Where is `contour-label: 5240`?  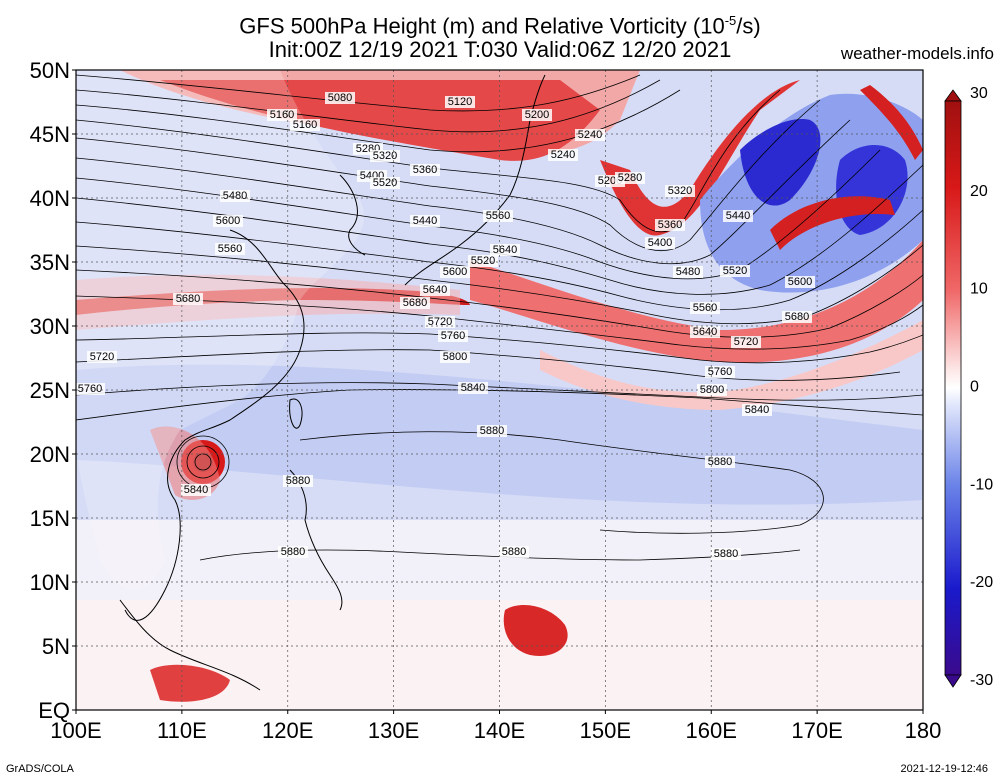
contour-label: 5240 is located at coordinates (590, 135).